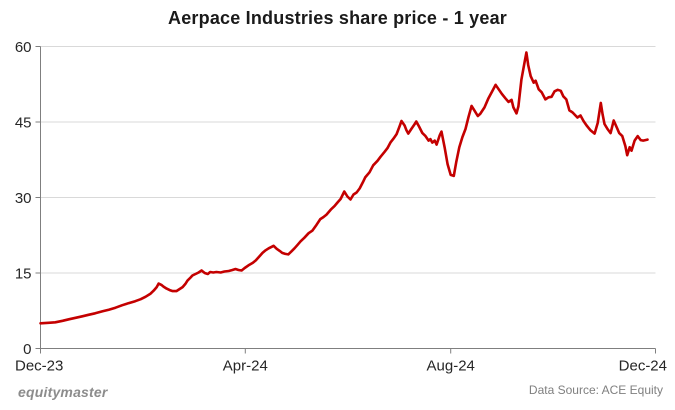 This screenshot has height=410, width=675. Describe the element at coordinates (23, 274) in the screenshot. I see `y-tick-label: 15` at that location.